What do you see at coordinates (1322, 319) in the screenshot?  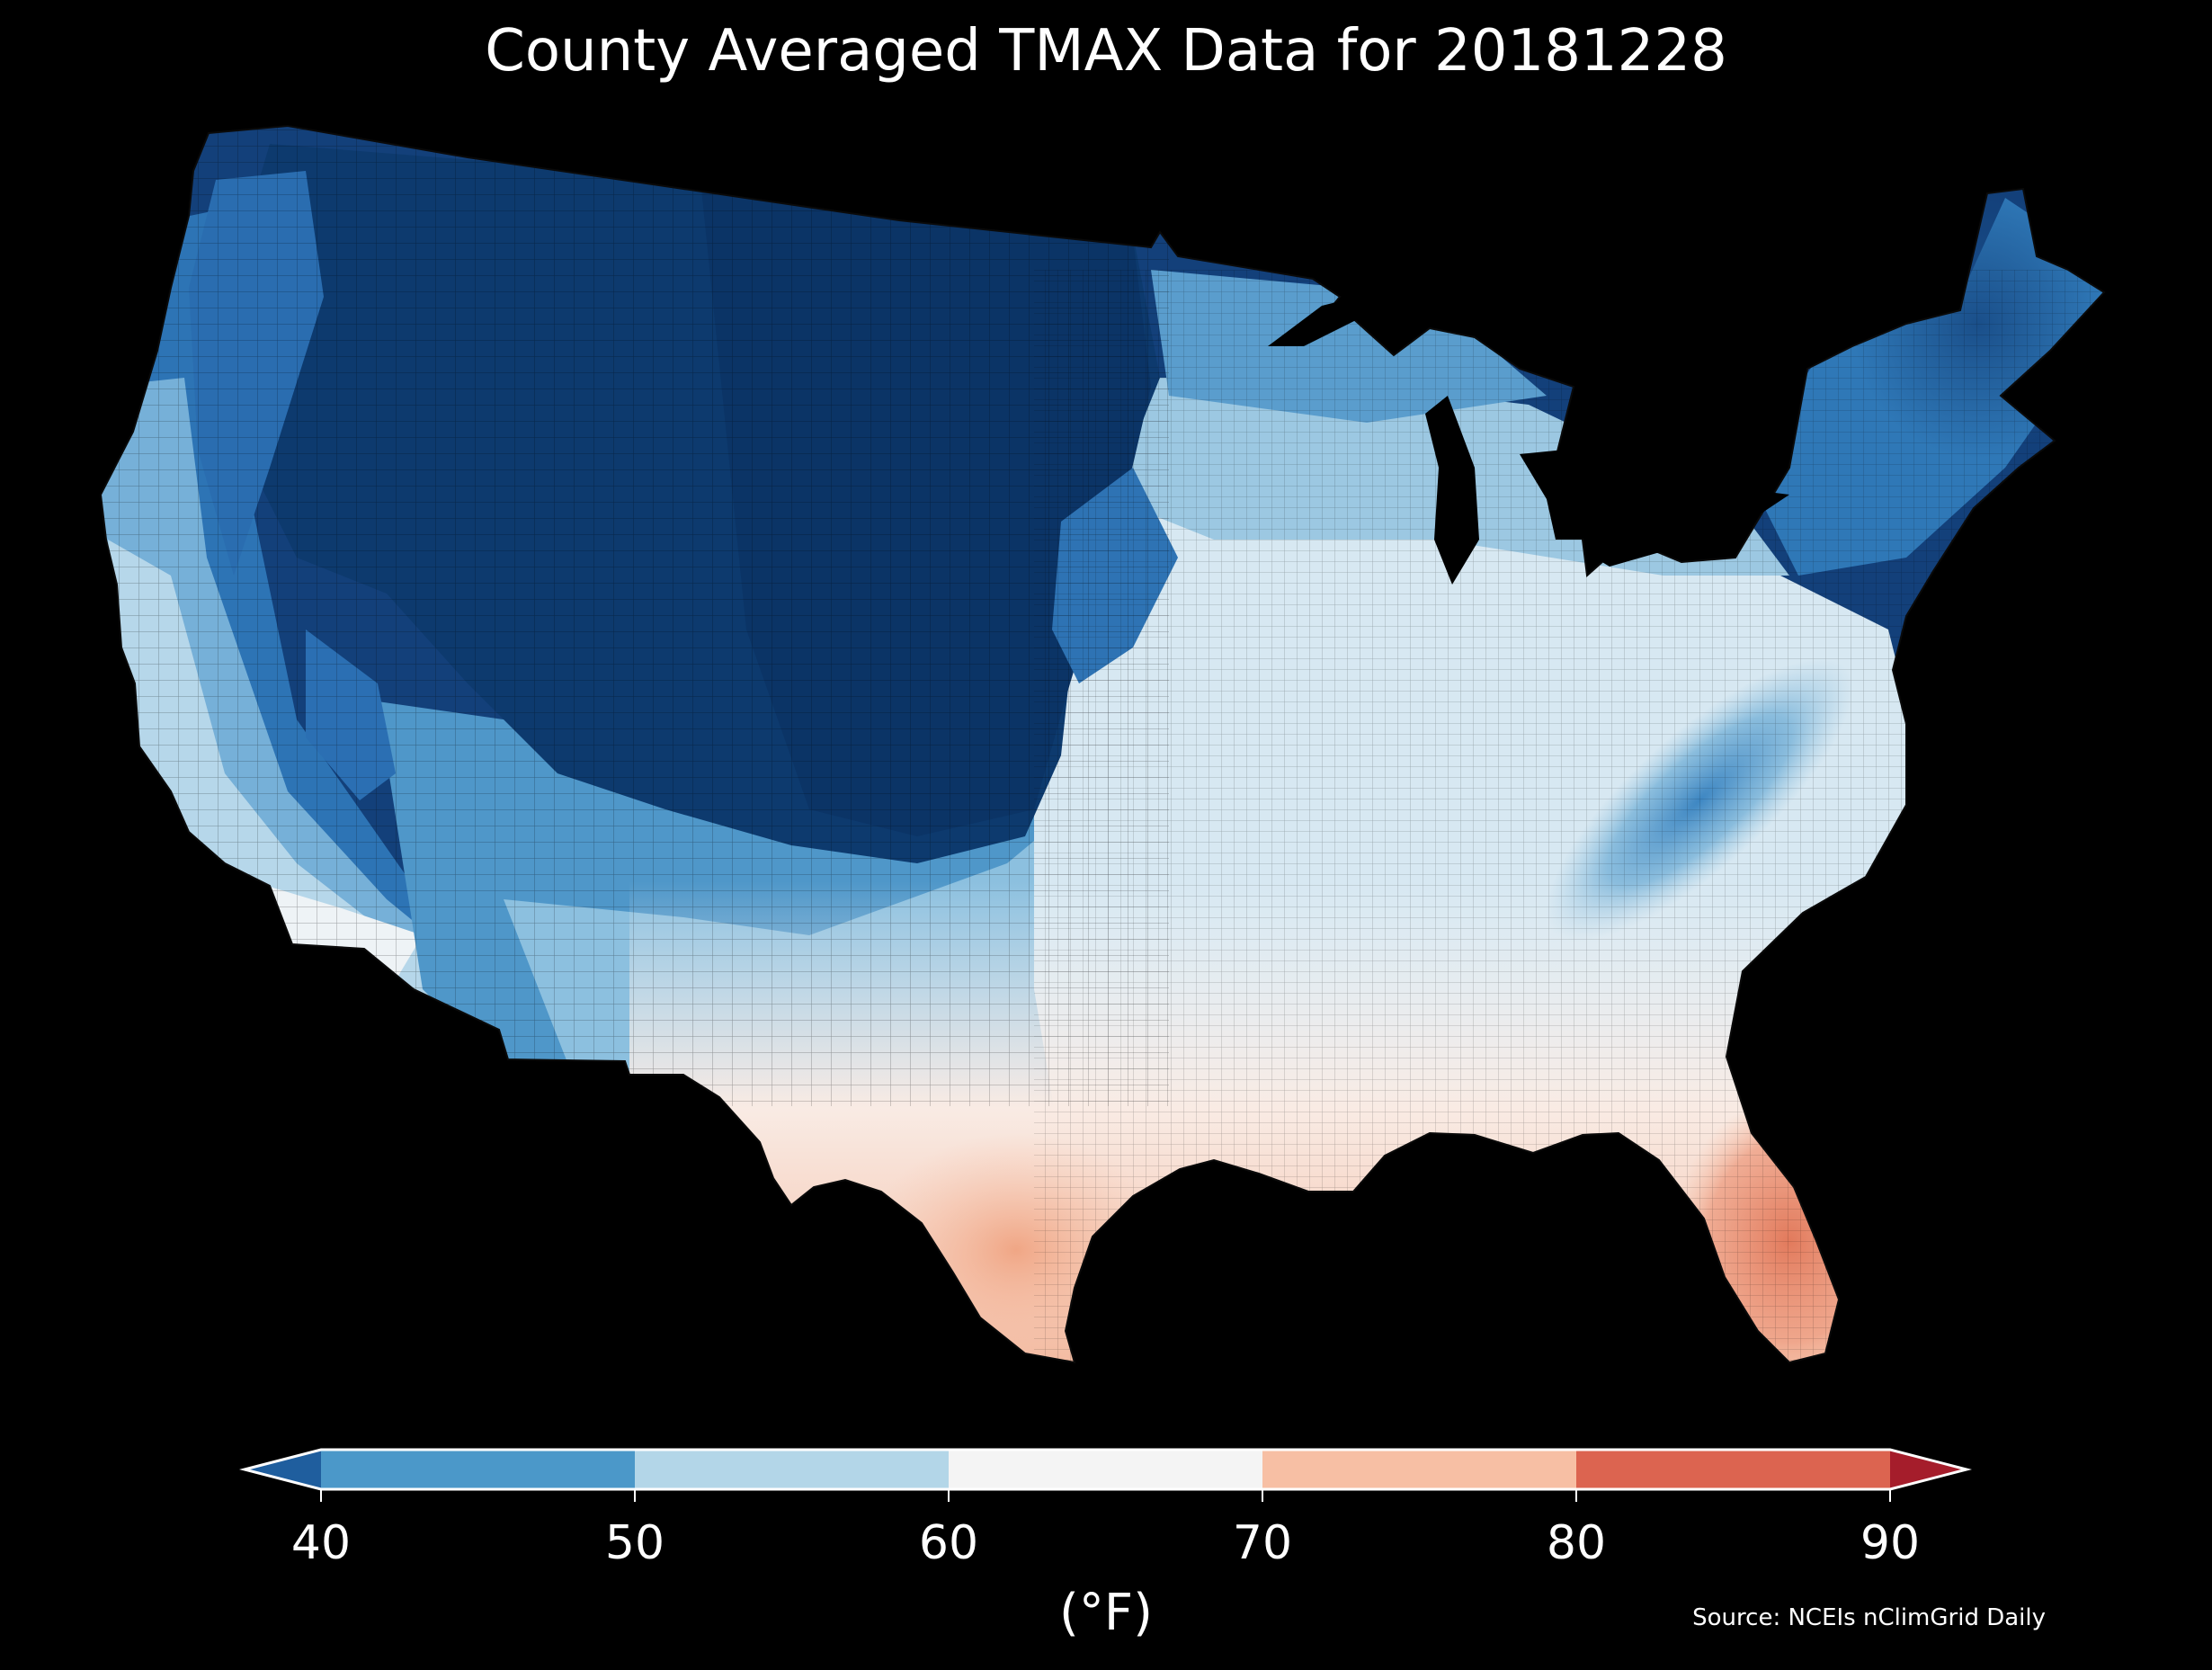 I see `lake-superior` at bounding box center [1322, 319].